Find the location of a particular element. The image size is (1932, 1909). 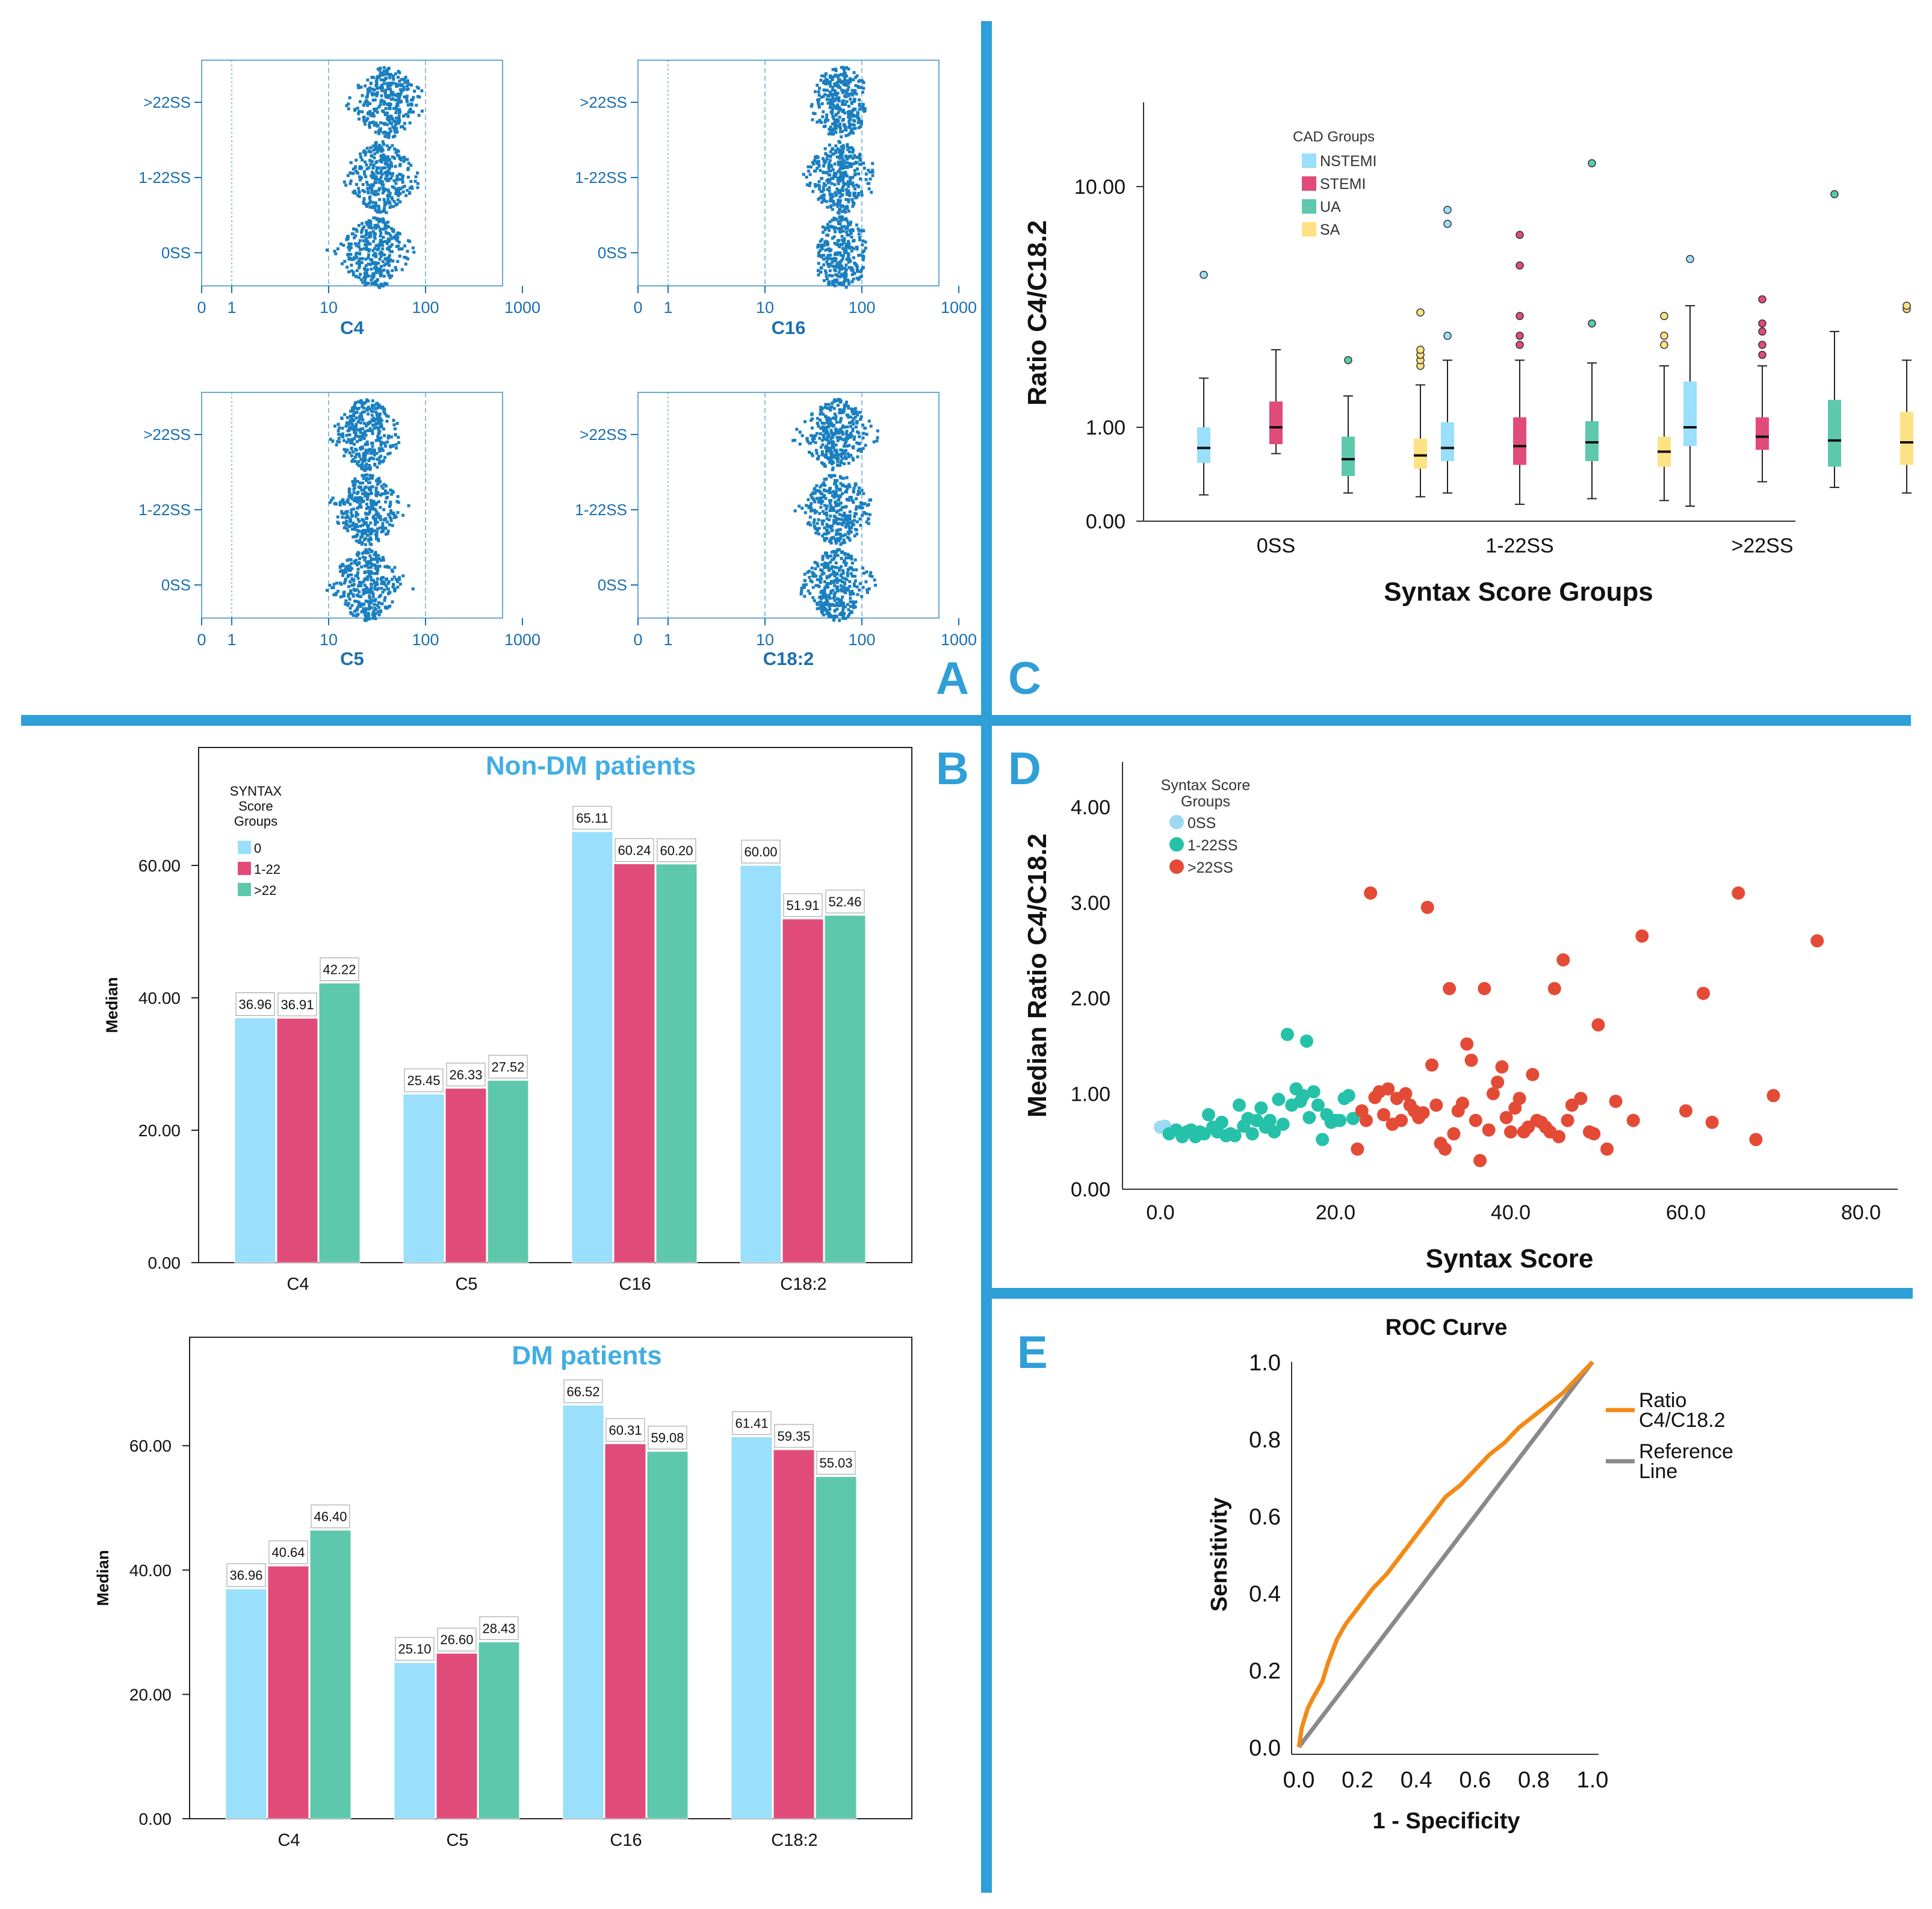

x-axis-label: Syntax Score Groups is located at coordinates (1519, 592).